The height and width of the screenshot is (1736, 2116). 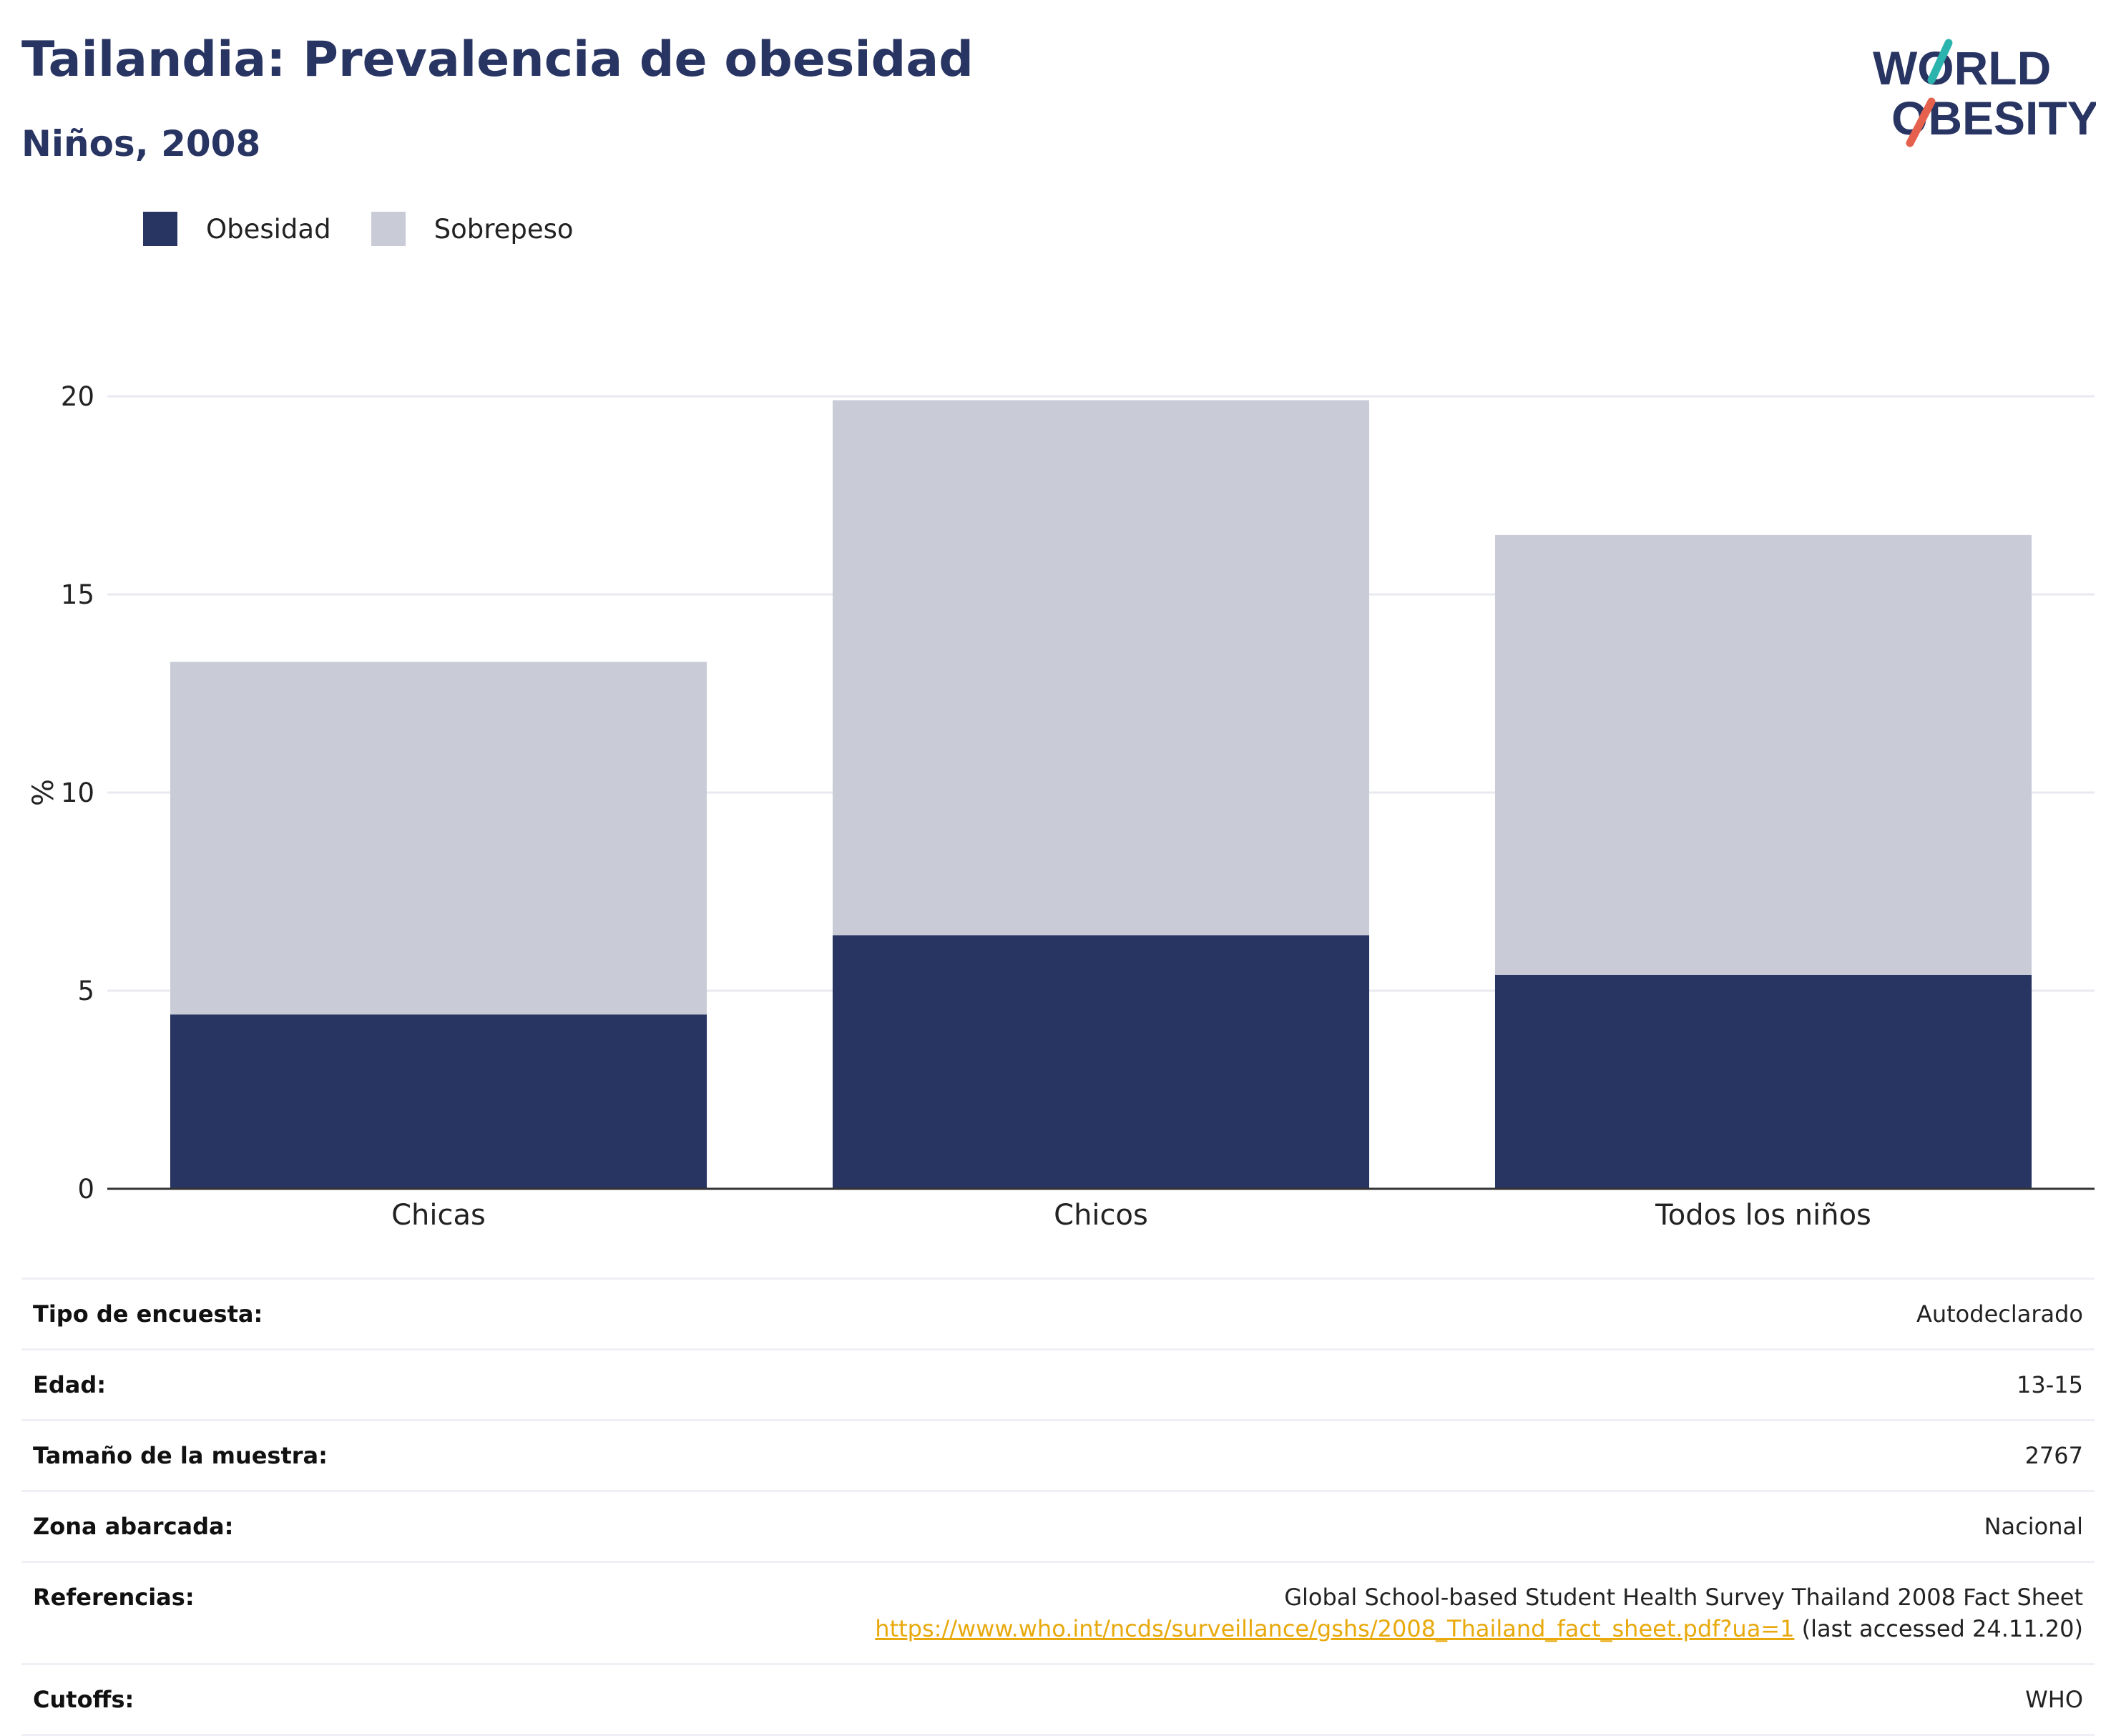 What do you see at coordinates (2050, 1384) in the screenshot?
I see `meta-value: 13-15` at bounding box center [2050, 1384].